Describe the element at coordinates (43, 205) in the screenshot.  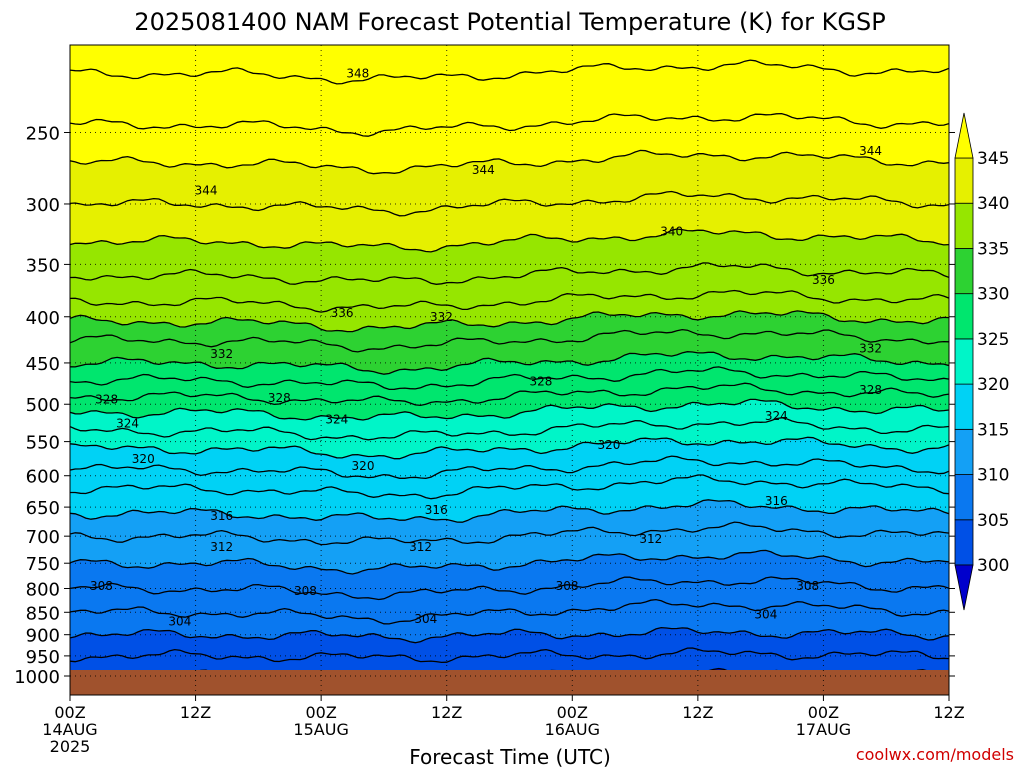
I see `y-tick-label: 300` at that location.